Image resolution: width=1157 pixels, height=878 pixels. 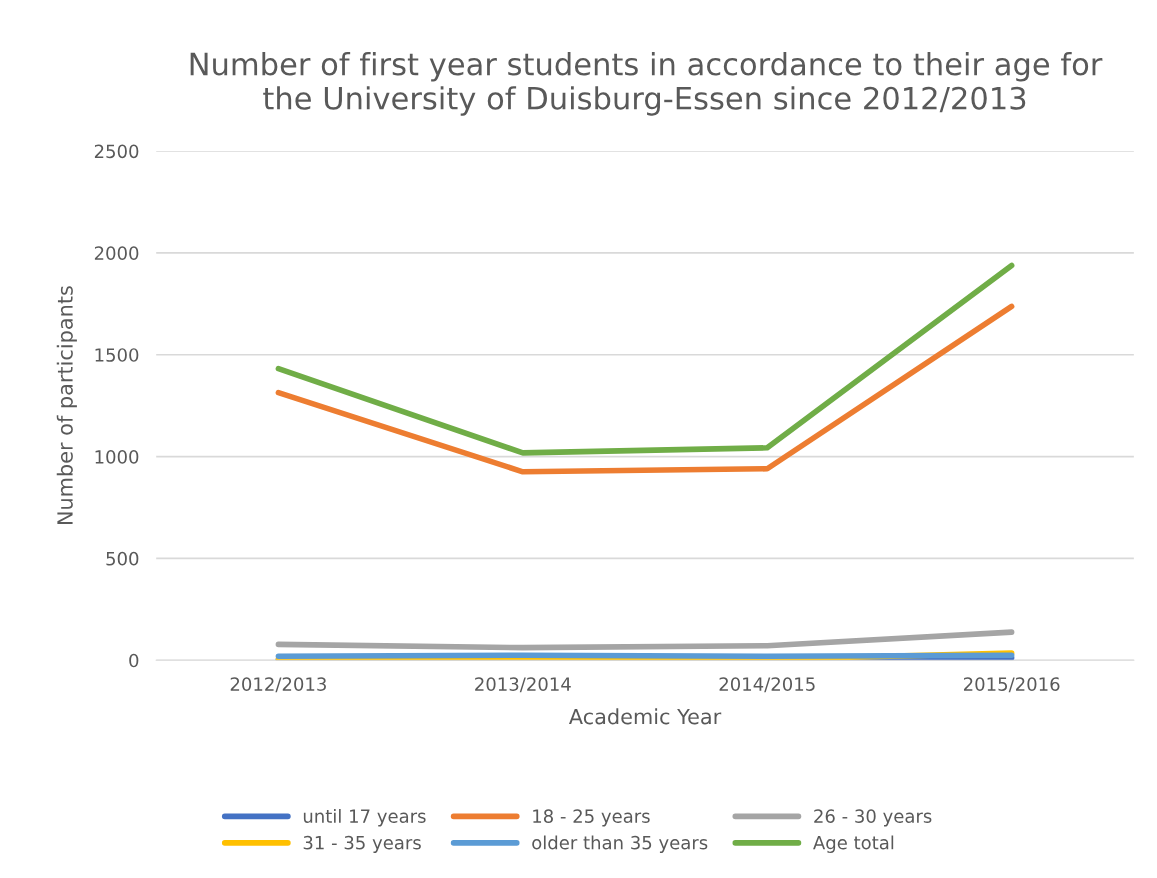 What do you see at coordinates (767, 685) in the screenshot?
I see `x-tick-label: 2014/2015` at bounding box center [767, 685].